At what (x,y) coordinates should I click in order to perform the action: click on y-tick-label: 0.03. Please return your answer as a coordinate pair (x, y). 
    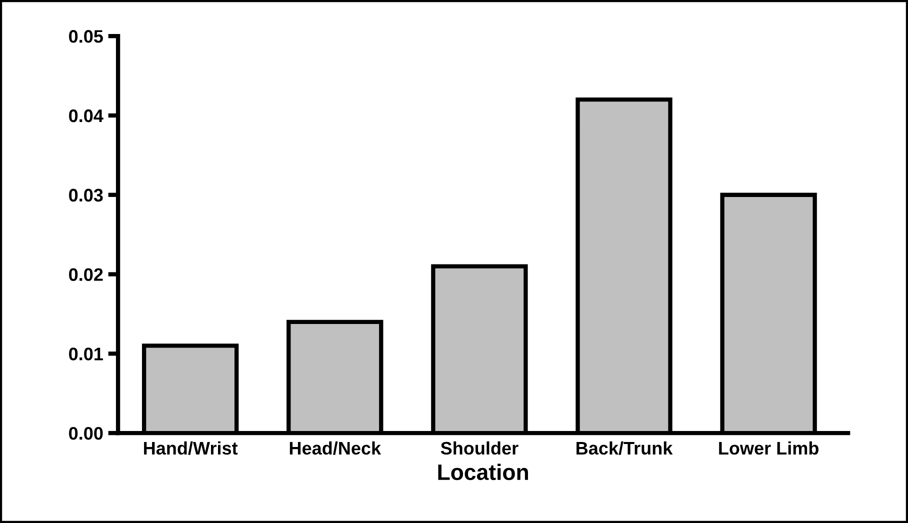
    Looking at the image, I should click on (86, 195).